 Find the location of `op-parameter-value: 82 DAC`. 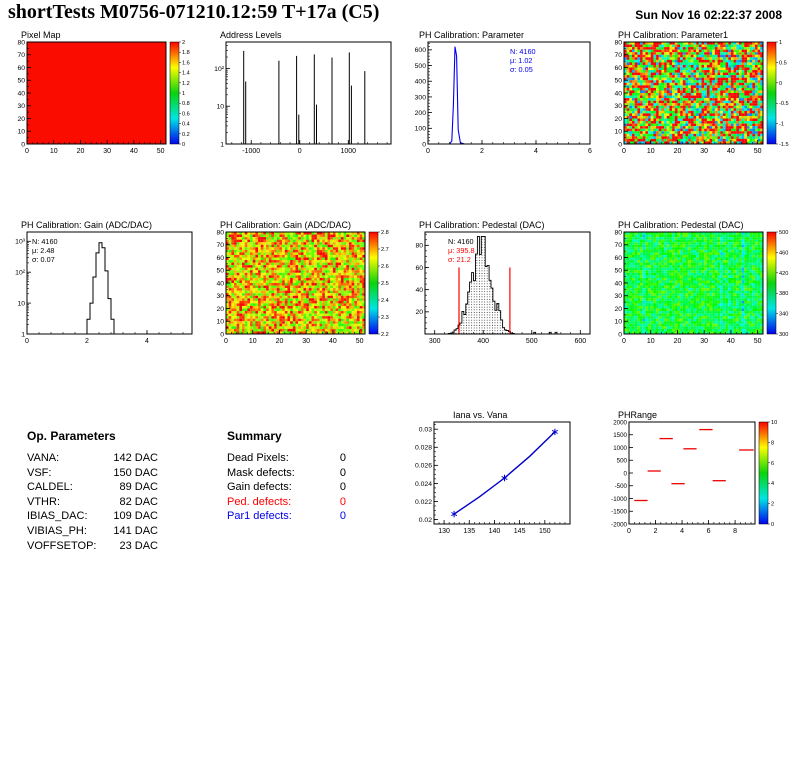

op-parameter-value: 82 DAC is located at coordinates (138, 501).